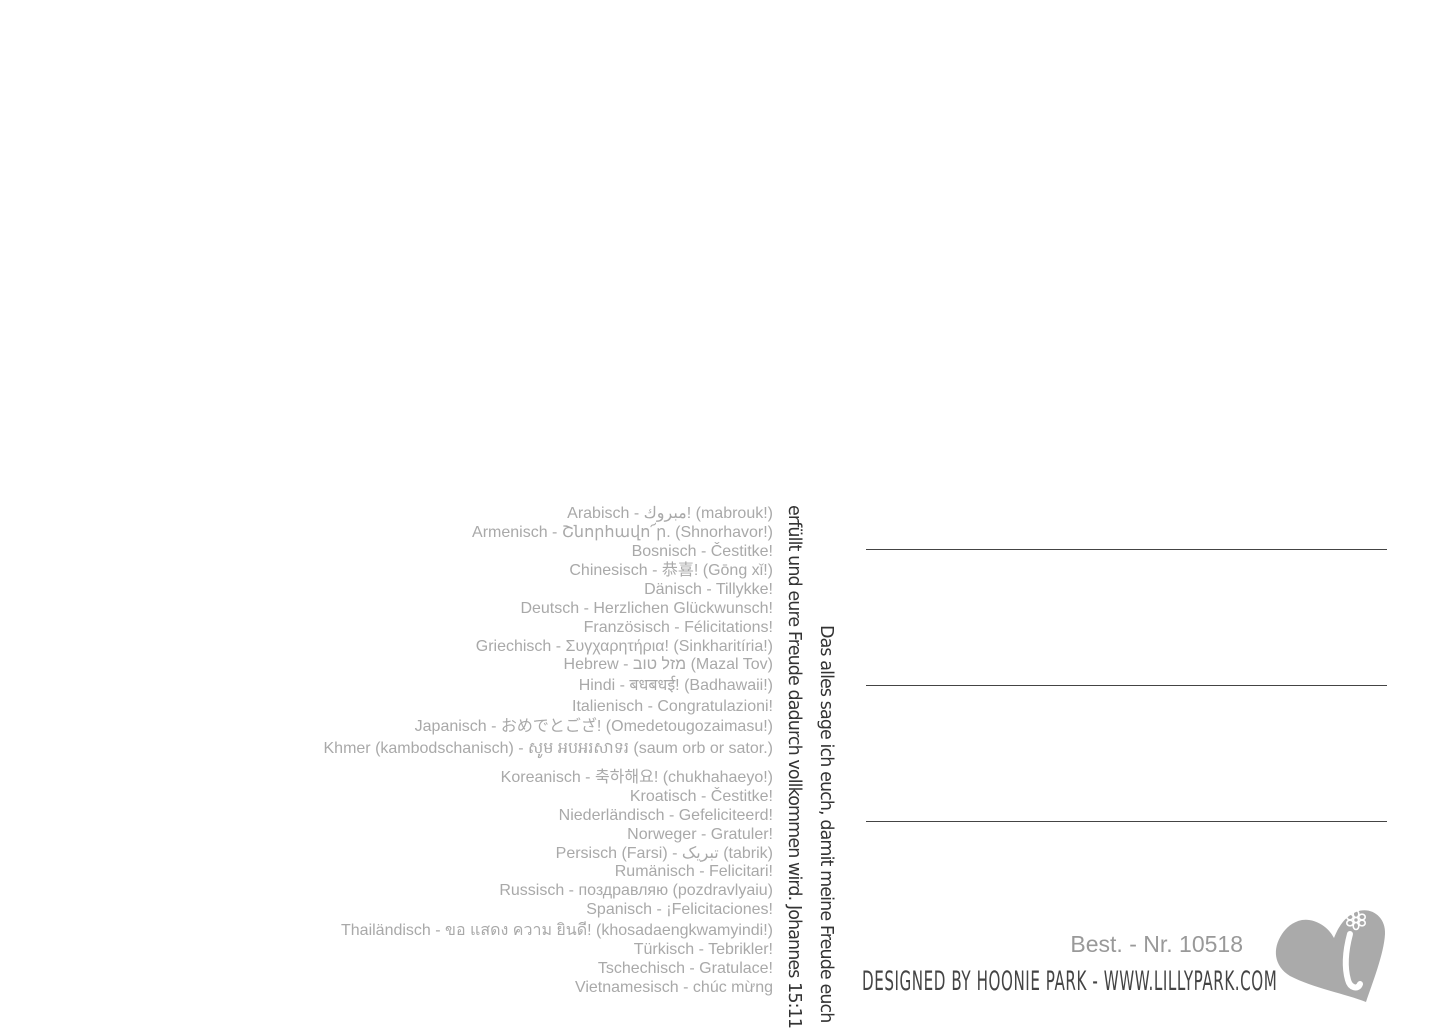  Describe the element at coordinates (636, 777) in the screenshot. I see `greeting-line: Koreanisch - 축하해요! (chukhahaeyo!)` at that location.